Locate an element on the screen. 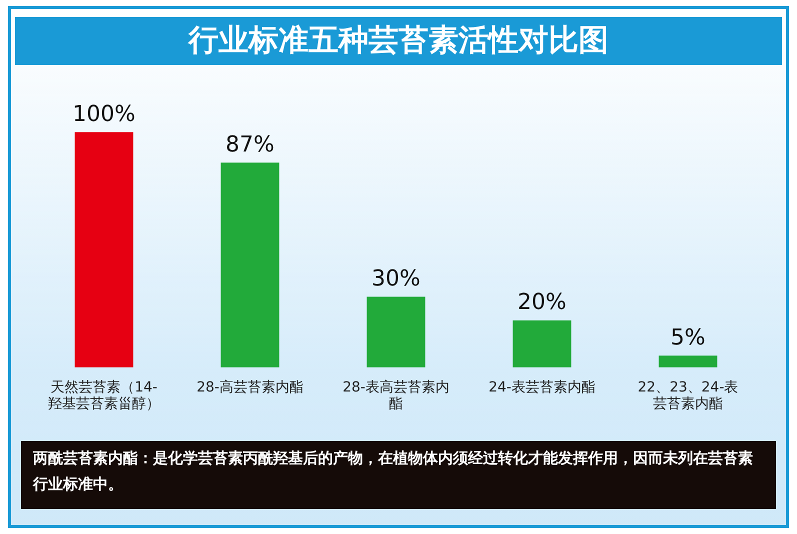  data-label: 100% is located at coordinates (104, 114).